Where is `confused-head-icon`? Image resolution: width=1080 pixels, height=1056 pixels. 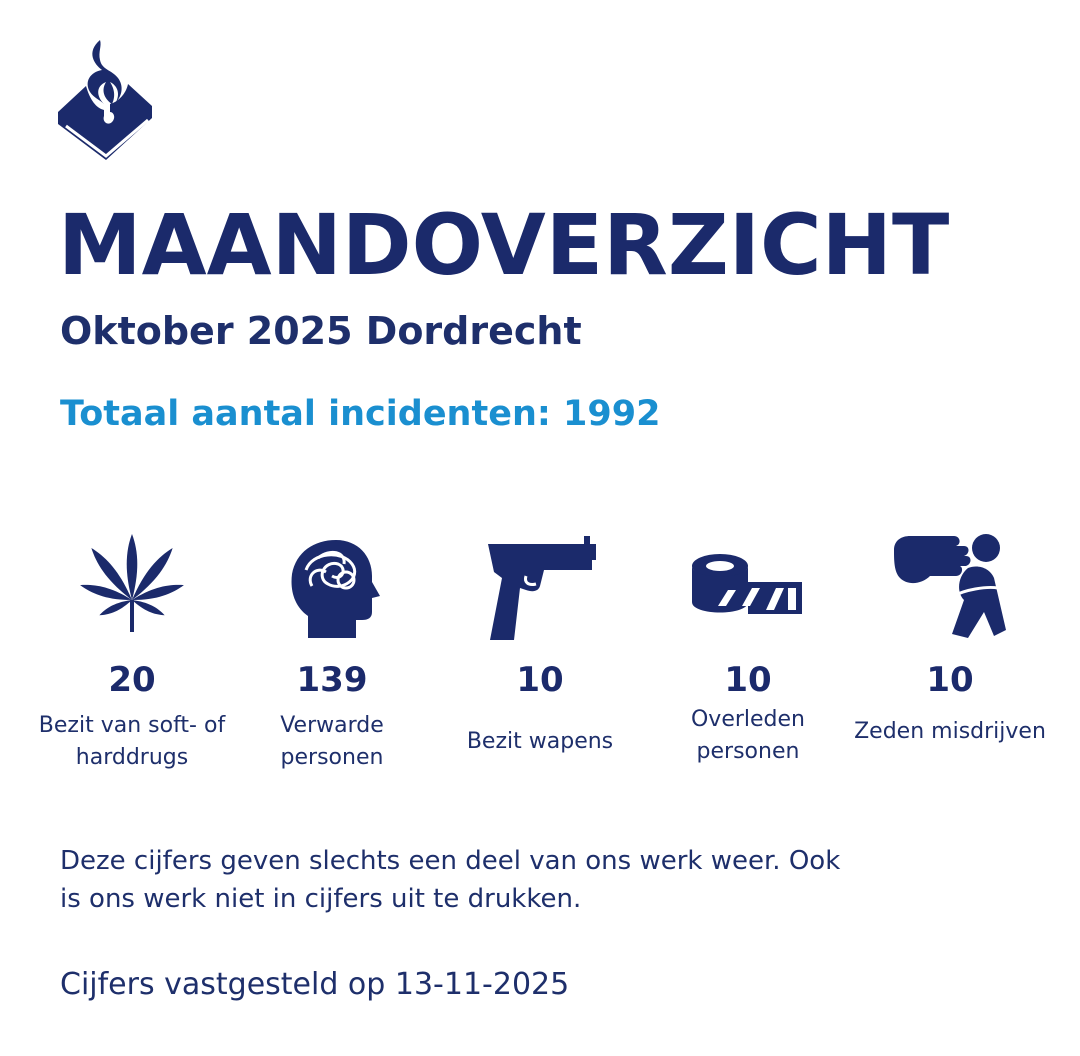
confused-head-icon is located at coordinates (335, 589).